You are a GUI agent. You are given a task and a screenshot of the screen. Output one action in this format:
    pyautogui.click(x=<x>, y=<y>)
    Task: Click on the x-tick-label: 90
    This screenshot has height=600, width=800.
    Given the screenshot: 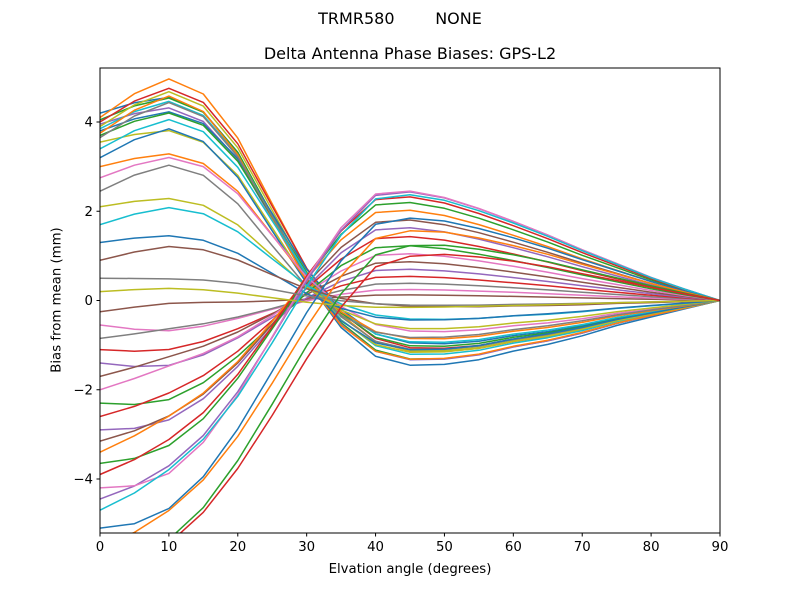 What is the action you would take?
    pyautogui.click(x=720, y=547)
    